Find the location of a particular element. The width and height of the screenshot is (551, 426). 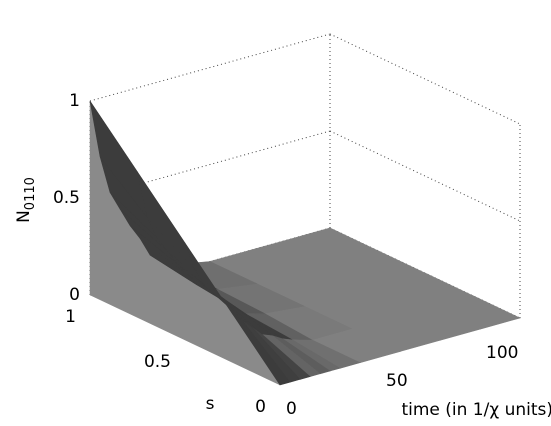

y-axis-label: s is located at coordinates (210, 404).